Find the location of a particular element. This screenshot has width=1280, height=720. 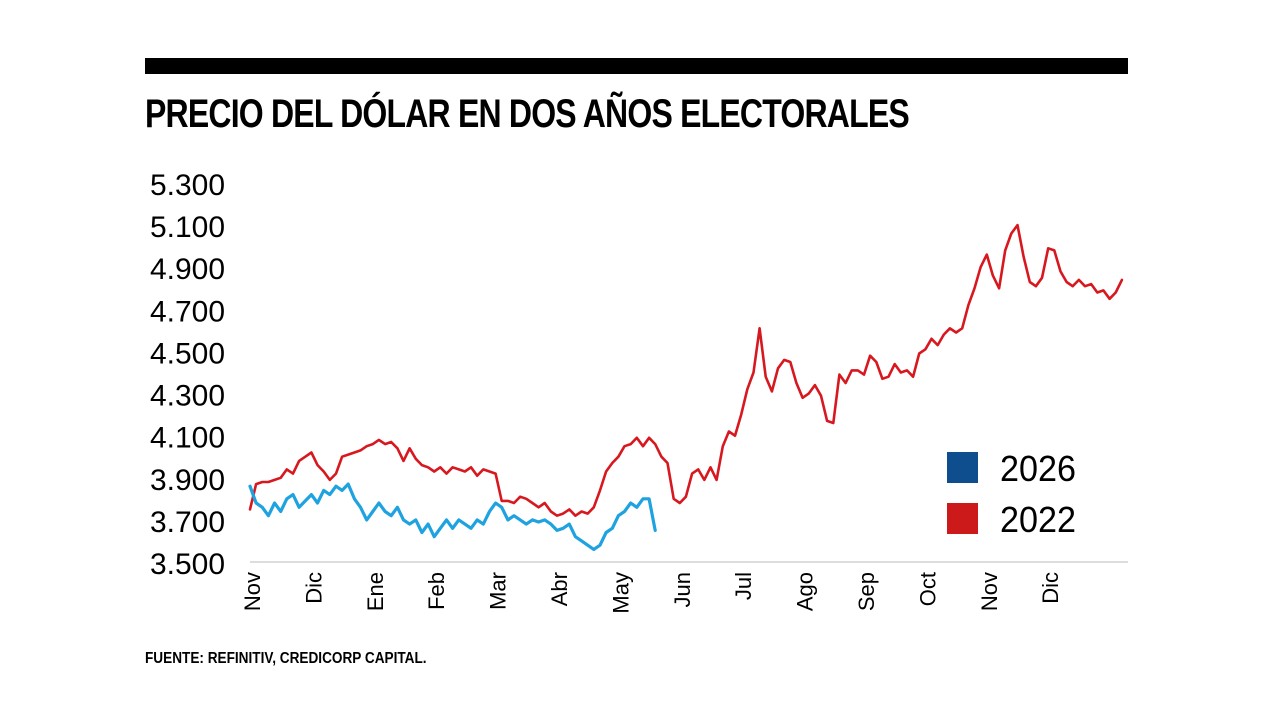

legend-swatch-2022 is located at coordinates (962, 518).